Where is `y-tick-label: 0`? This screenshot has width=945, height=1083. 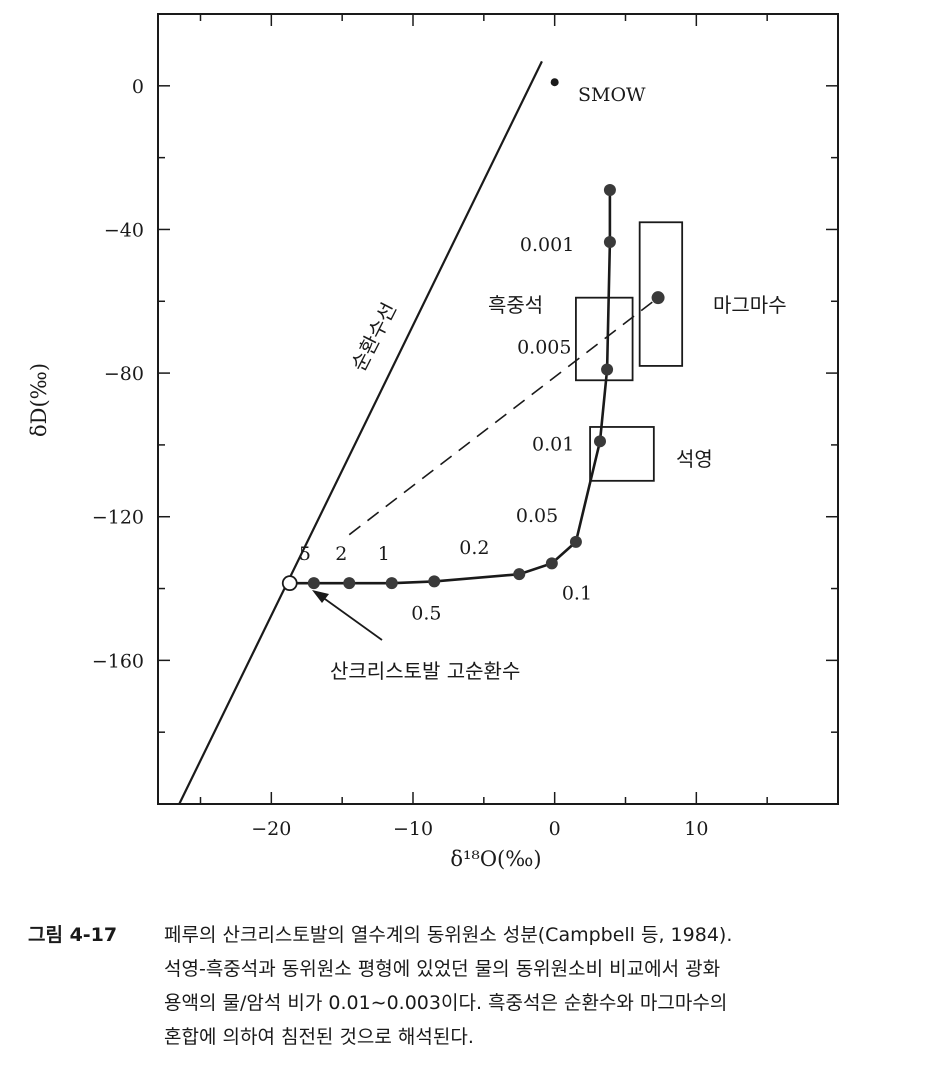 y-tick-label: 0 is located at coordinates (138, 87).